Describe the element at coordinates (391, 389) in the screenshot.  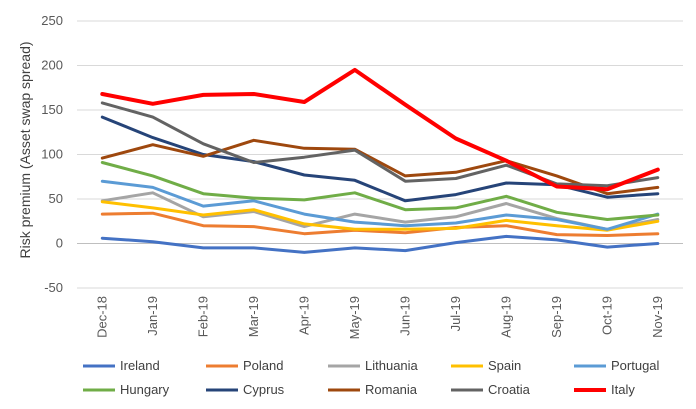
I see `legend-label-romania: Romania` at that location.